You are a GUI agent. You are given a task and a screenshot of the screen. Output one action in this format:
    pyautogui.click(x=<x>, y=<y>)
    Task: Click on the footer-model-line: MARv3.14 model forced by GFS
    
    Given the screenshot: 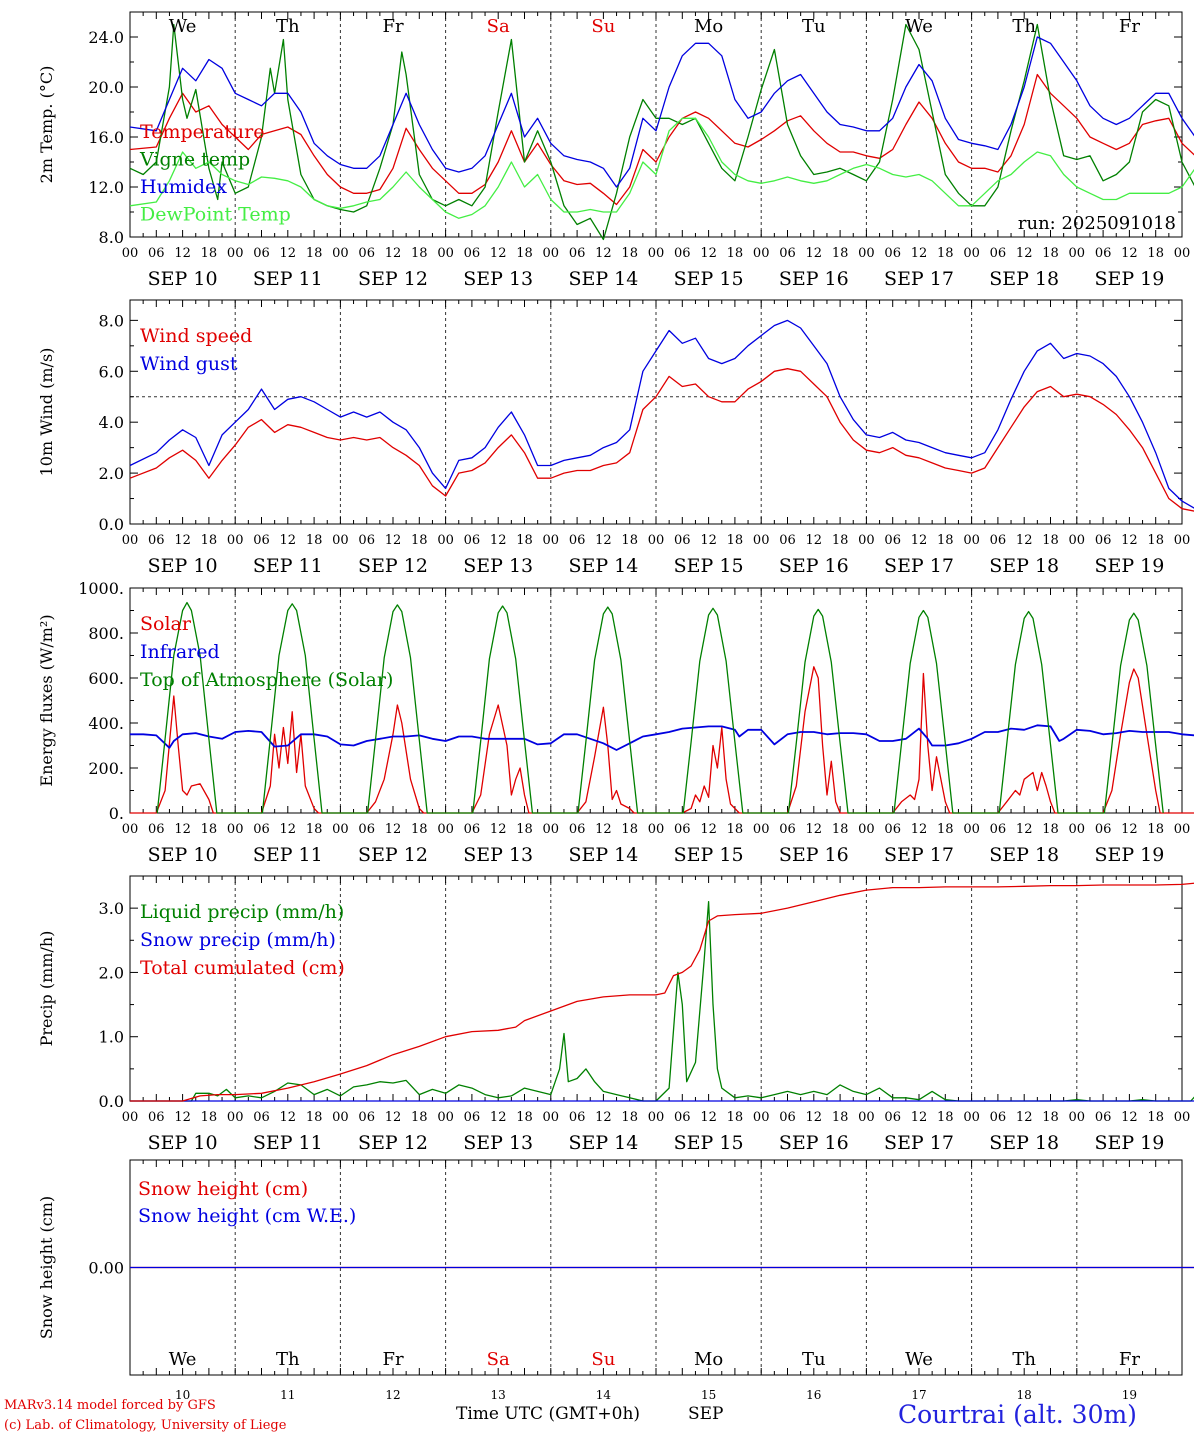 What is the action you would take?
    pyautogui.click(x=110, y=1405)
    